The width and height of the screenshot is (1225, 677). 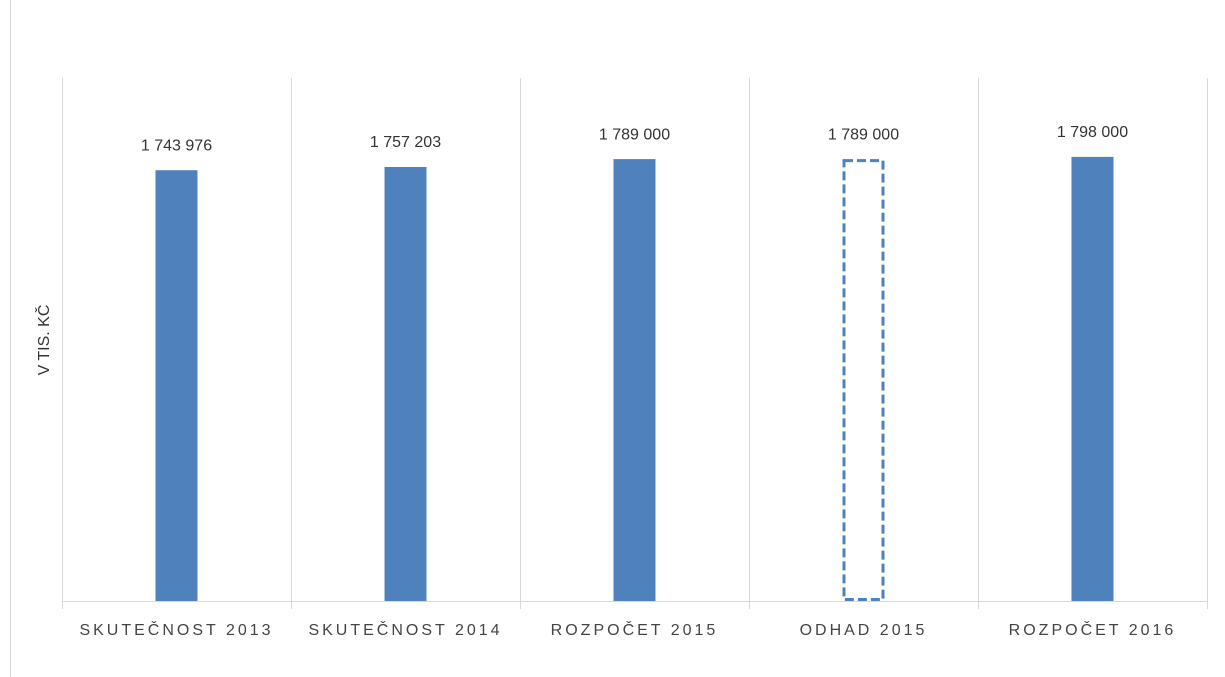 I want to click on x-tick-label: ODHAD 2015, so click(x=864, y=630).